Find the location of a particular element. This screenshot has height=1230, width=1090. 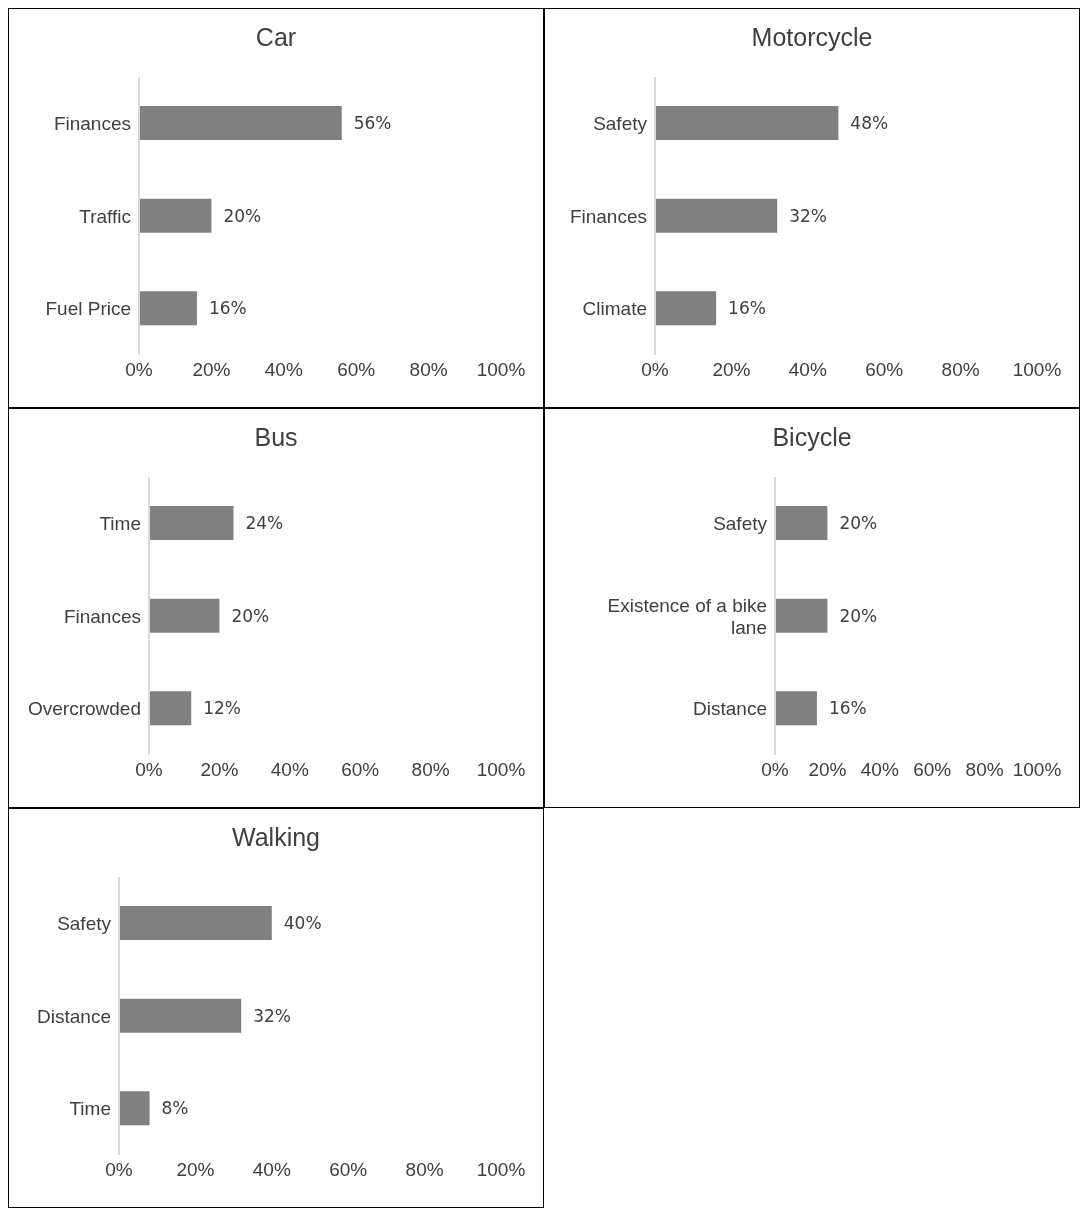

y-tick-label: Fuel Price is located at coordinates (88, 309).